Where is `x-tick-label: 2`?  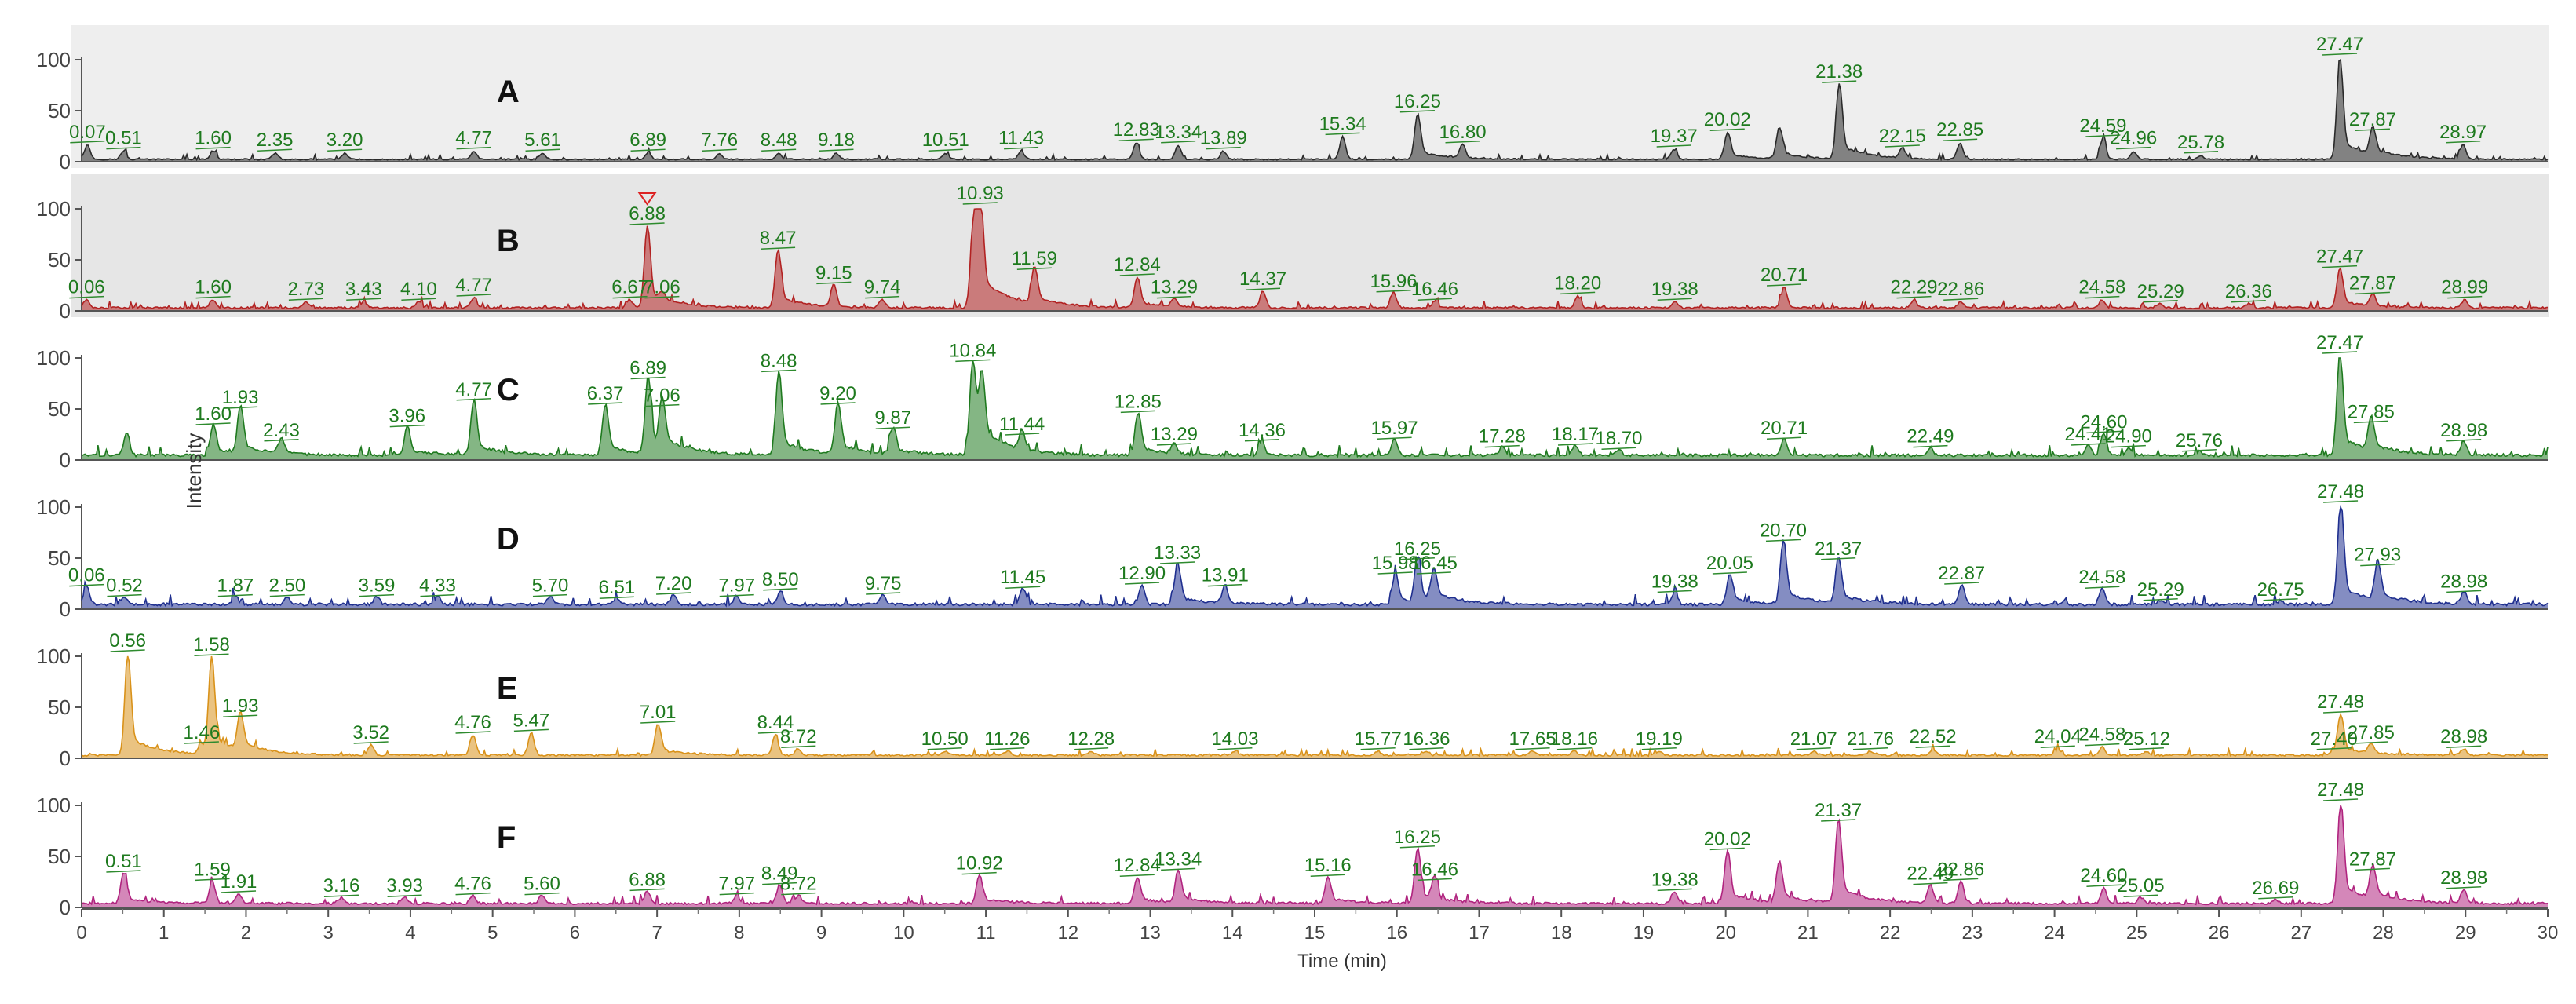
x-tick-label: 2 is located at coordinates (246, 933).